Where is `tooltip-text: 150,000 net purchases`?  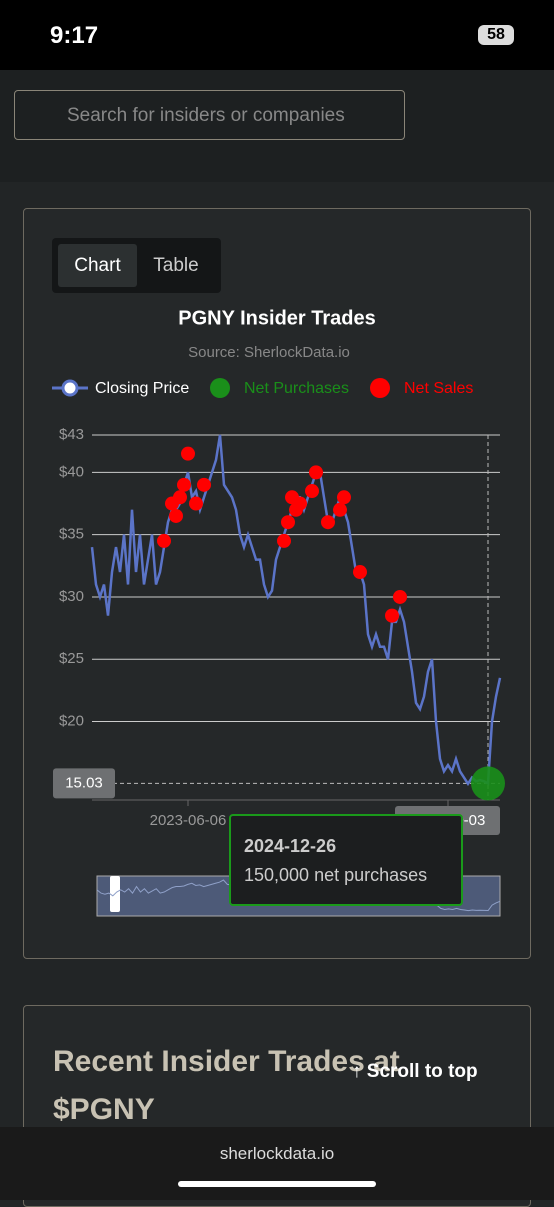 tooltip-text: 150,000 net purchases is located at coordinates (336, 875).